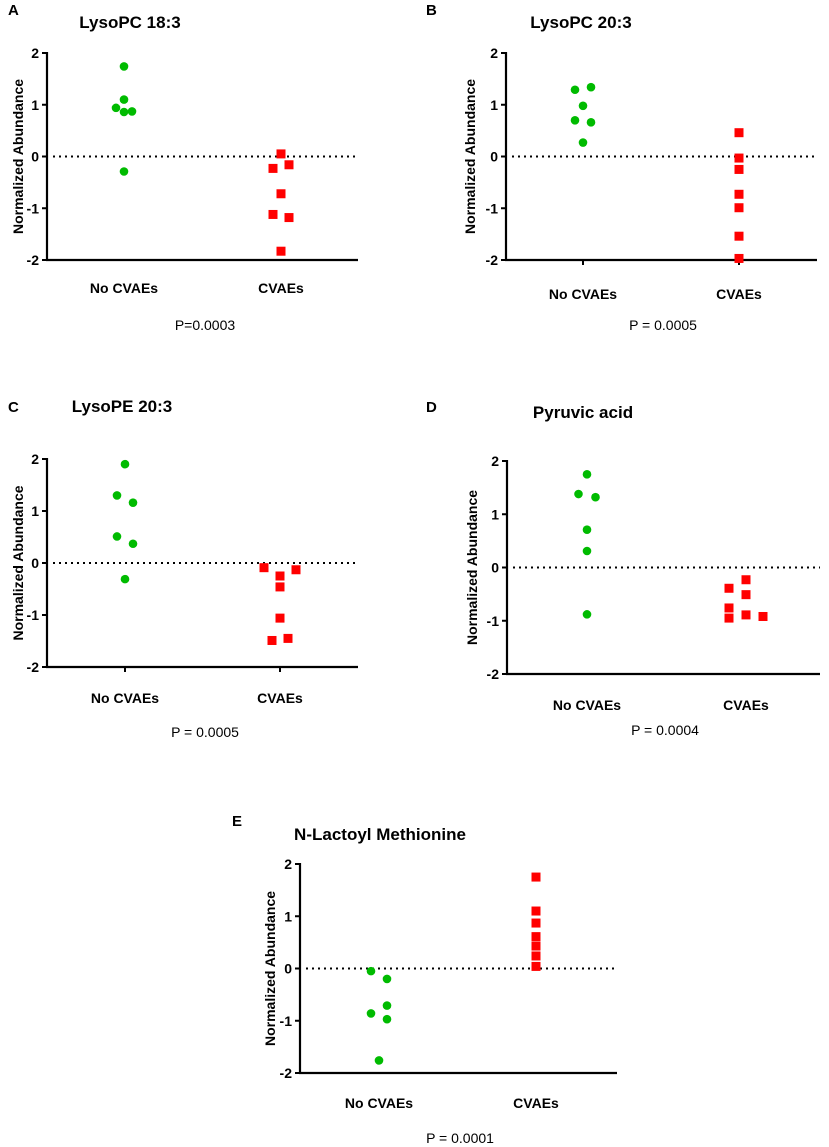  I want to click on p-value-label: P = 0.0004, so click(665, 730).